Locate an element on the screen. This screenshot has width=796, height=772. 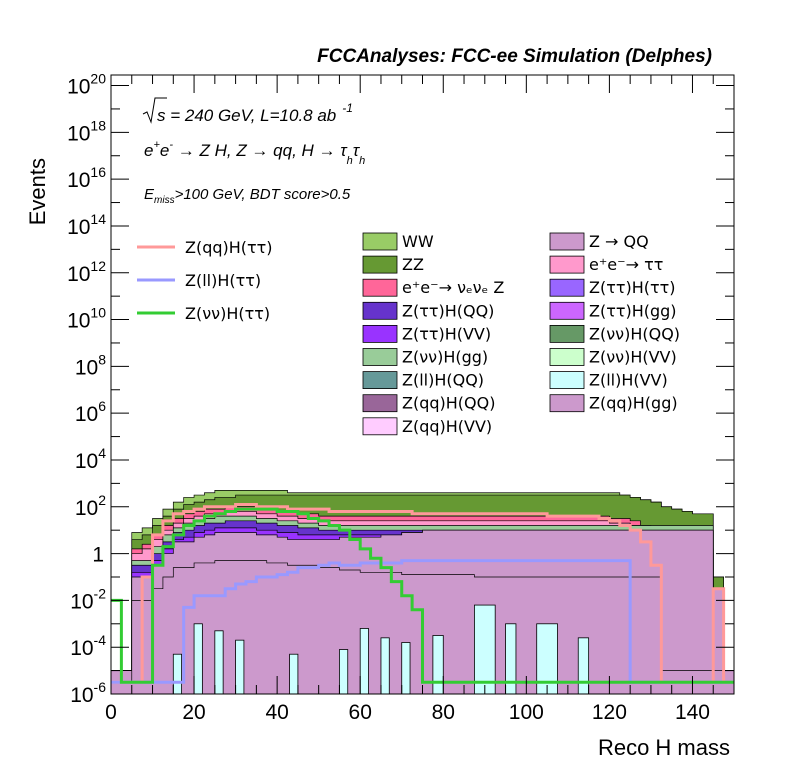
legend-label-z-h-vv: Z(ττ)H(VV) is located at coordinates (446, 333).